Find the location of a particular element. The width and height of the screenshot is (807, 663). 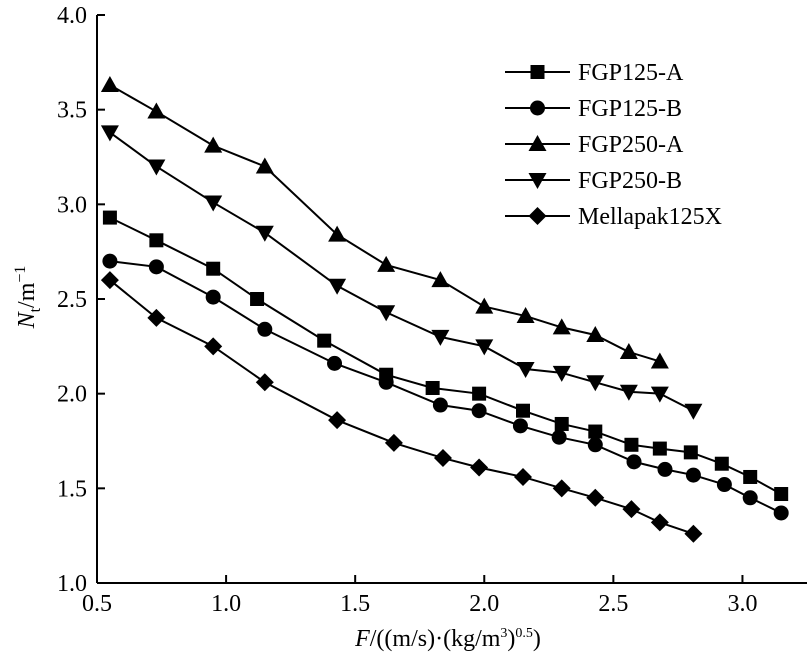

y-tick-label: 1.0 is located at coordinates (72, 584).